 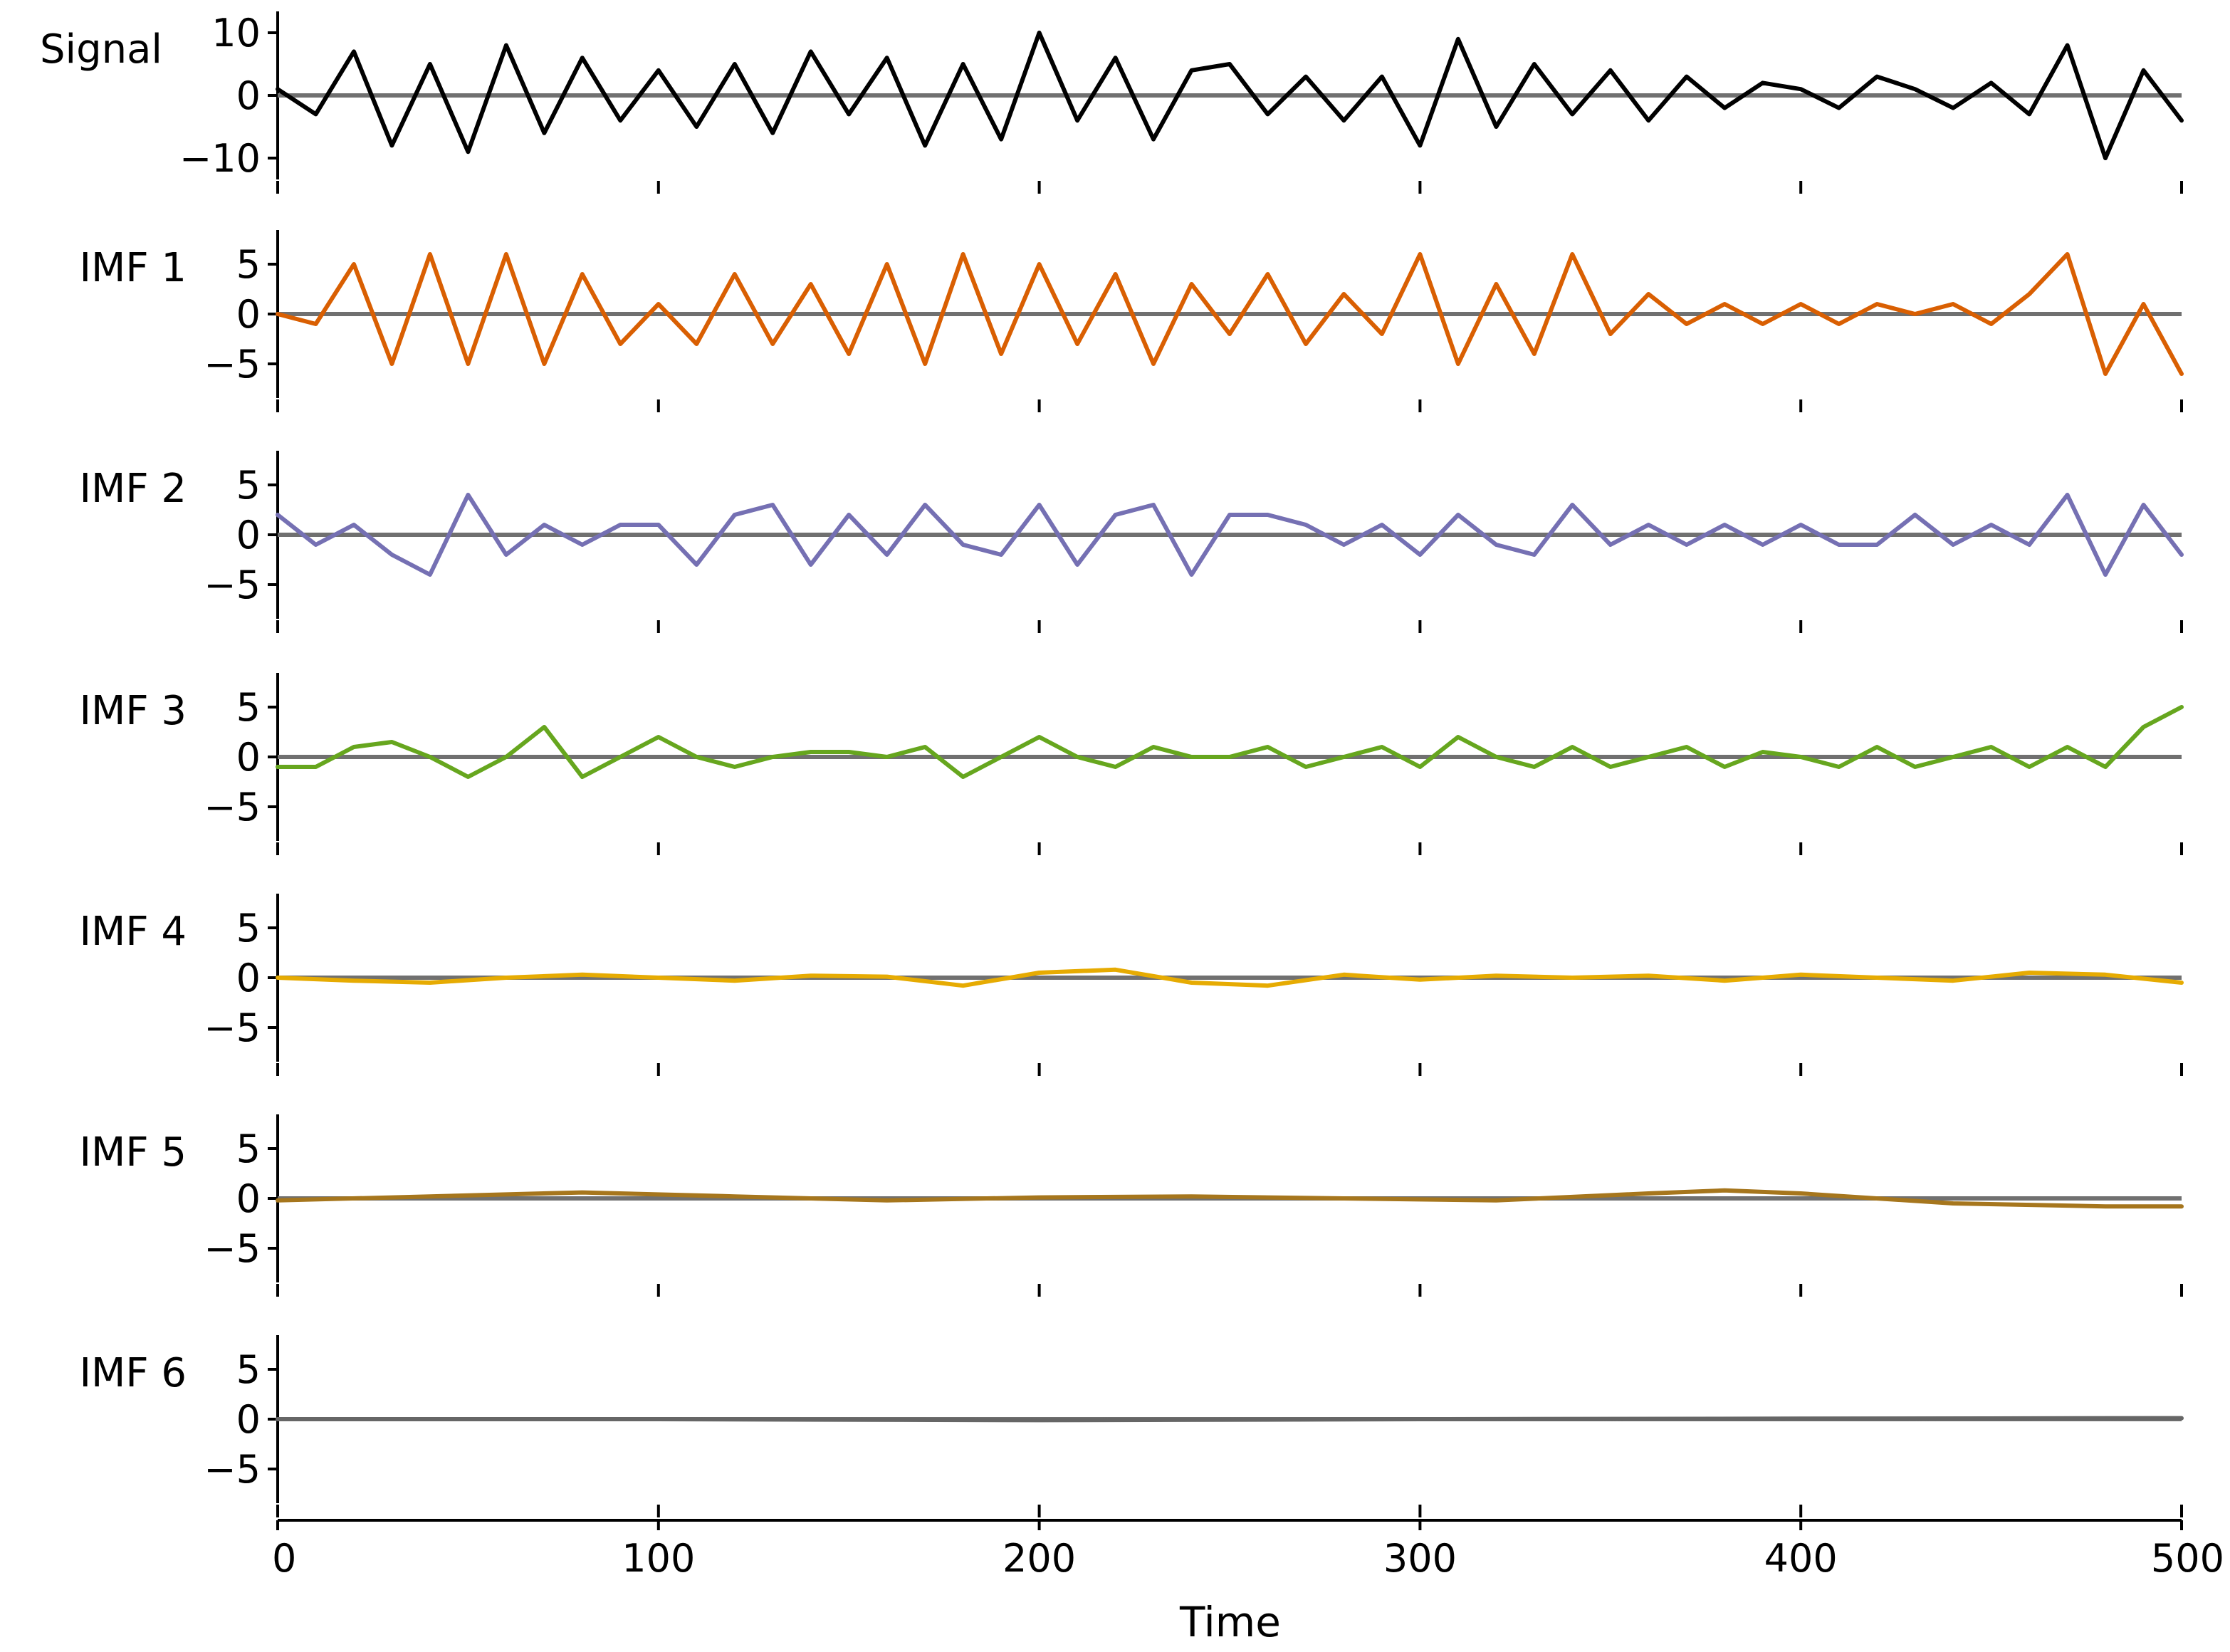 I want to click on panel-label: IMF 5, so click(x=133, y=1152).